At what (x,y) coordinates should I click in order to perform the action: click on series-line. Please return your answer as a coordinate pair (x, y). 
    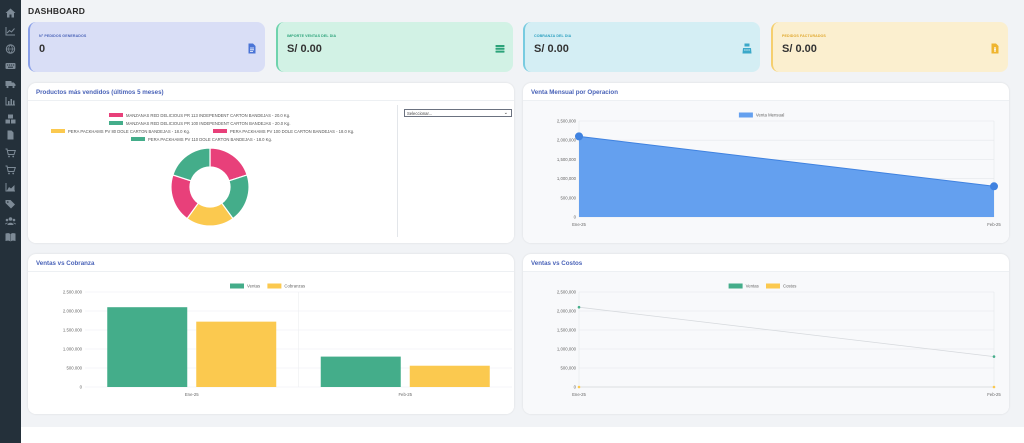
    Looking at the image, I should click on (786, 161).